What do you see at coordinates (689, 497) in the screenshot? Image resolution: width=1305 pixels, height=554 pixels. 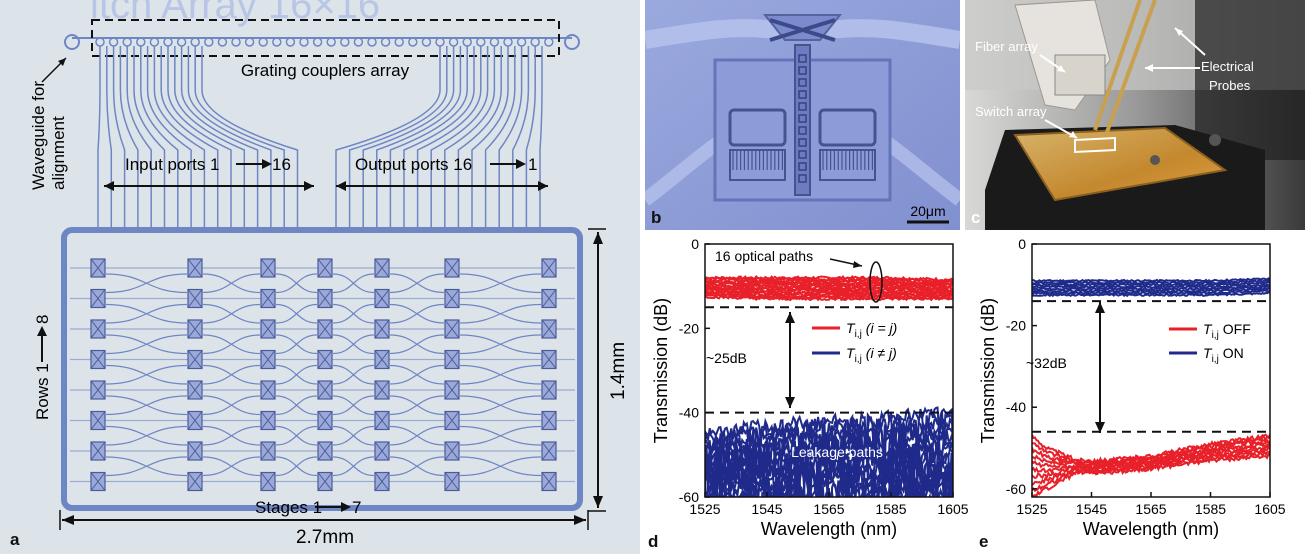 I see `d-ytick: -60` at bounding box center [689, 497].